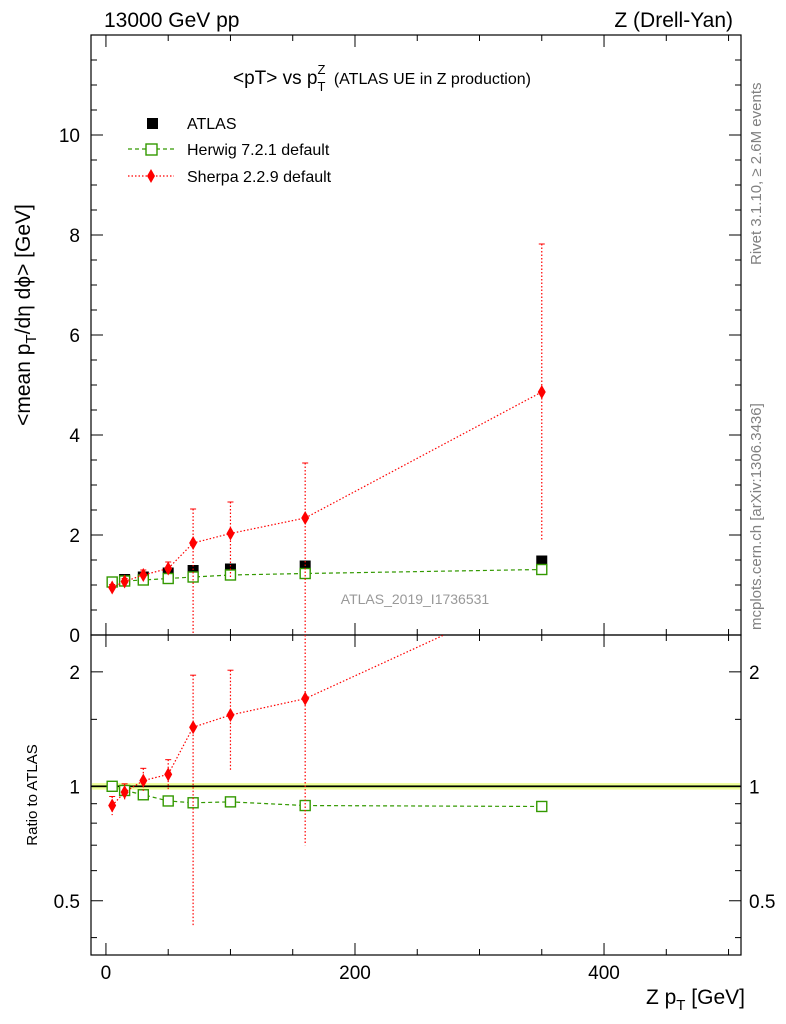 The height and width of the screenshot is (1024, 786). Describe the element at coordinates (106, 973) in the screenshot. I see `x-tick-label: 0` at that location.